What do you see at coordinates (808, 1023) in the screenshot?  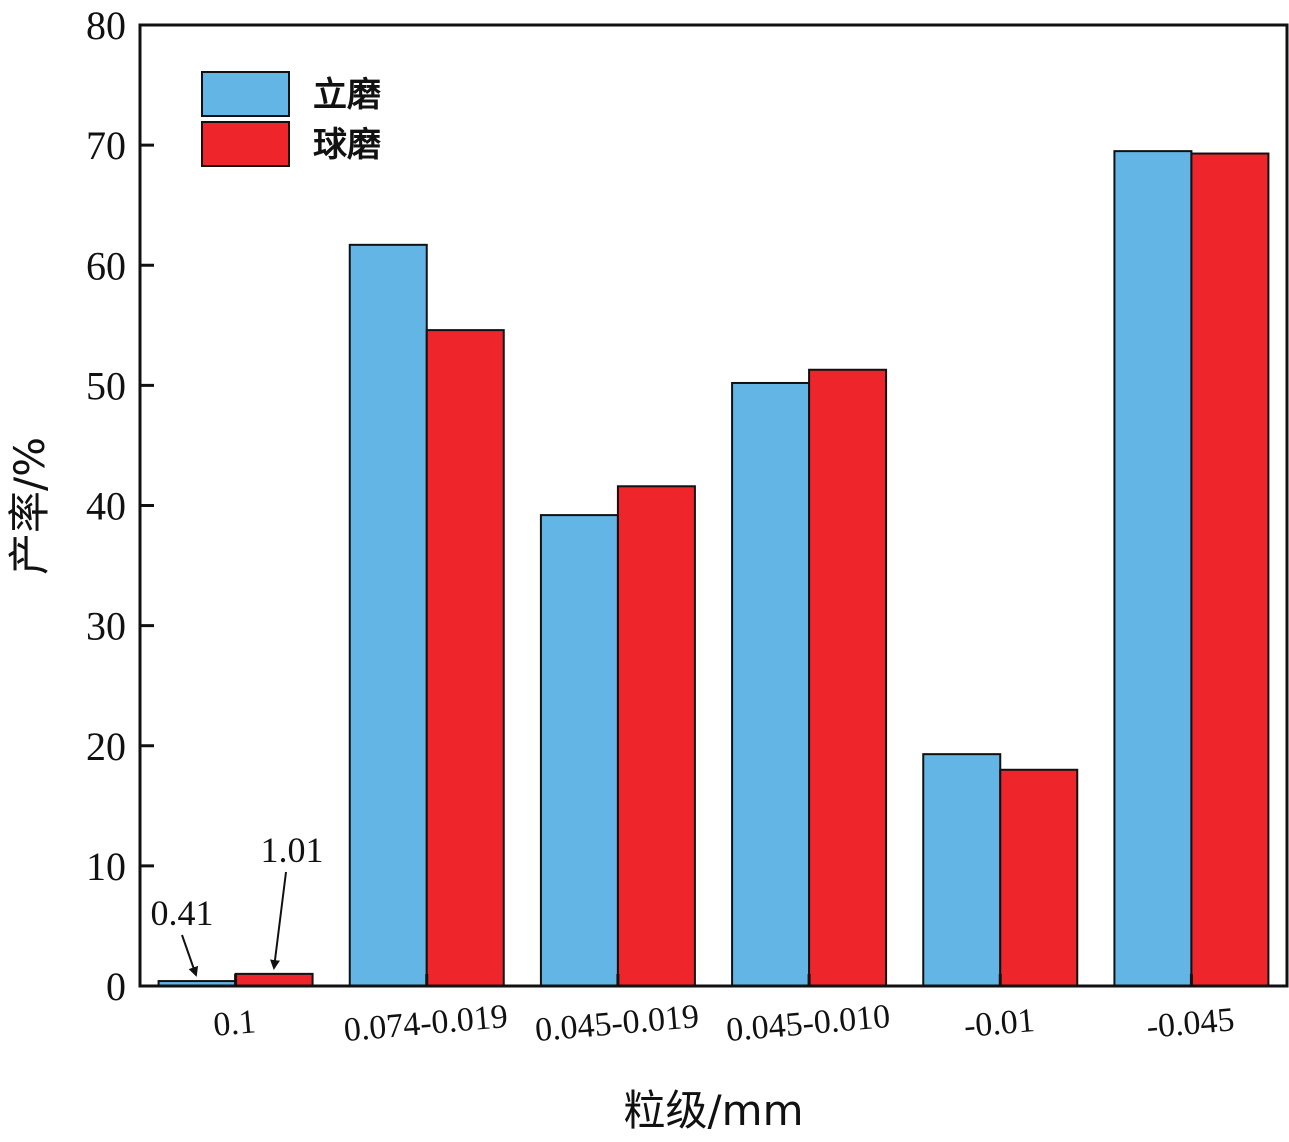 I see `x-tick-label: 0.045-0.010` at bounding box center [808, 1023].